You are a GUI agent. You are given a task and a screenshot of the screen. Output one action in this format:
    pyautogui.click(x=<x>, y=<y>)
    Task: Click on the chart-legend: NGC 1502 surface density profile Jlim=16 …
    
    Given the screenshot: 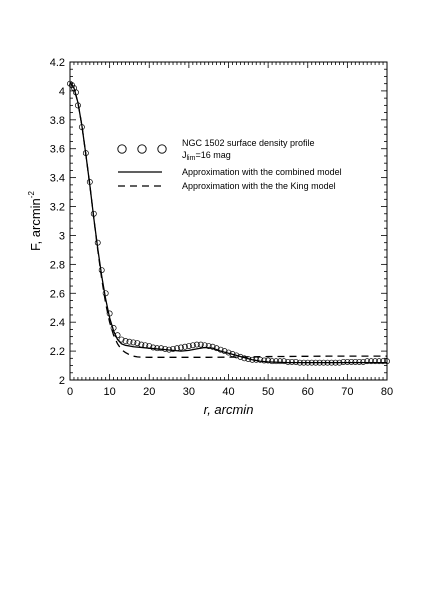 What is the action you would take?
    pyautogui.click(x=229, y=164)
    